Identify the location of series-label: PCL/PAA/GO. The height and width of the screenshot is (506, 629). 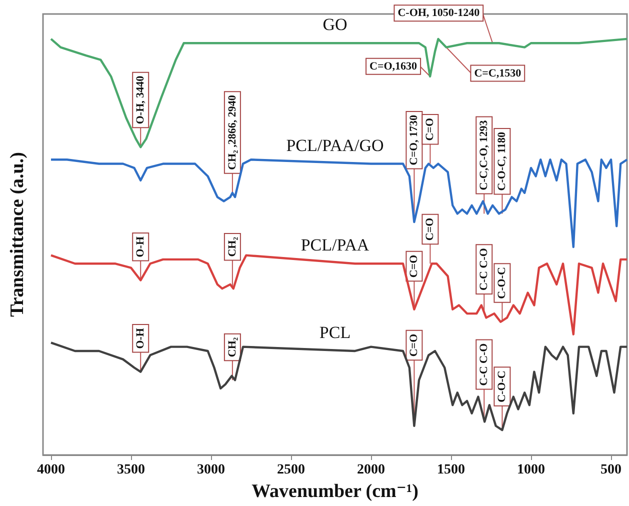
(335, 145).